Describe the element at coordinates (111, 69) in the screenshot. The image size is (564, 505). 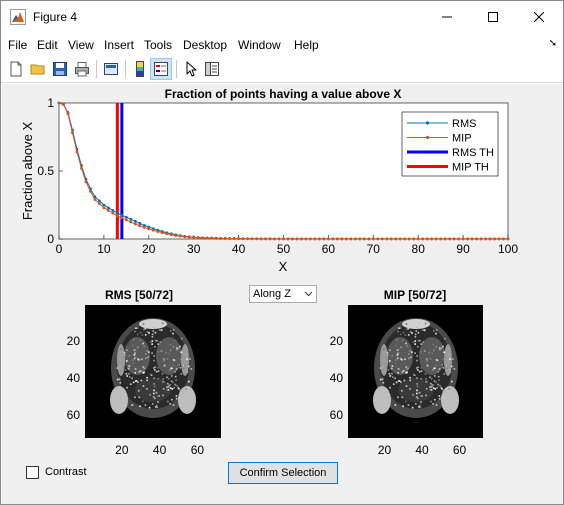
I see `link-plot-button` at that location.